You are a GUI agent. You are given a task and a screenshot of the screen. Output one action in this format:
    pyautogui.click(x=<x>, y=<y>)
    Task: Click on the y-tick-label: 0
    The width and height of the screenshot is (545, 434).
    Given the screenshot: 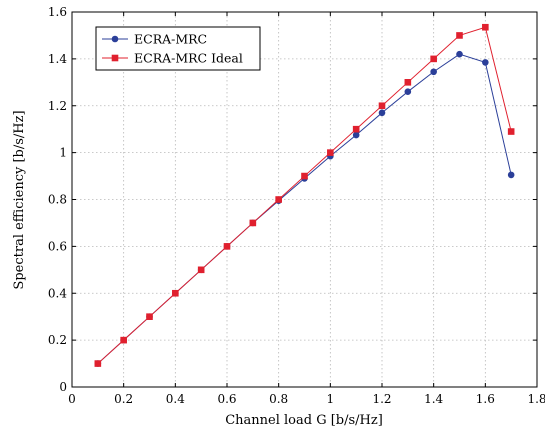 What is the action you would take?
    pyautogui.click(x=63, y=387)
    